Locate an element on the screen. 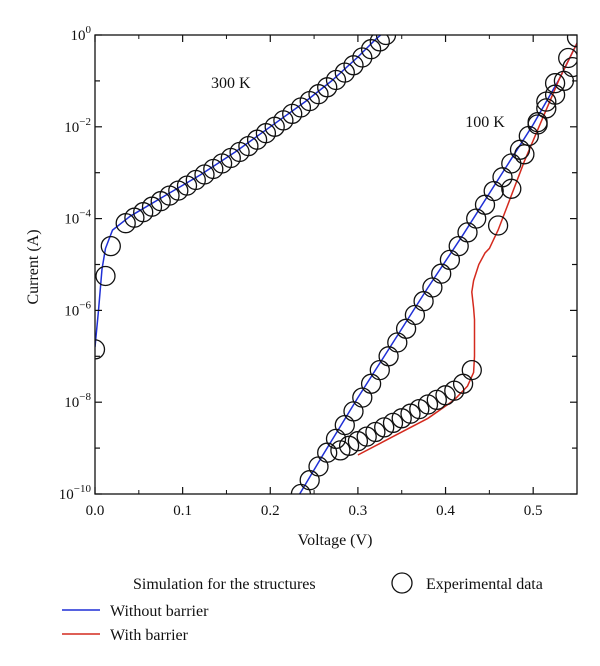 This screenshot has height=666, width=600. y-axis-label: Current (A) is located at coordinates (33, 266).